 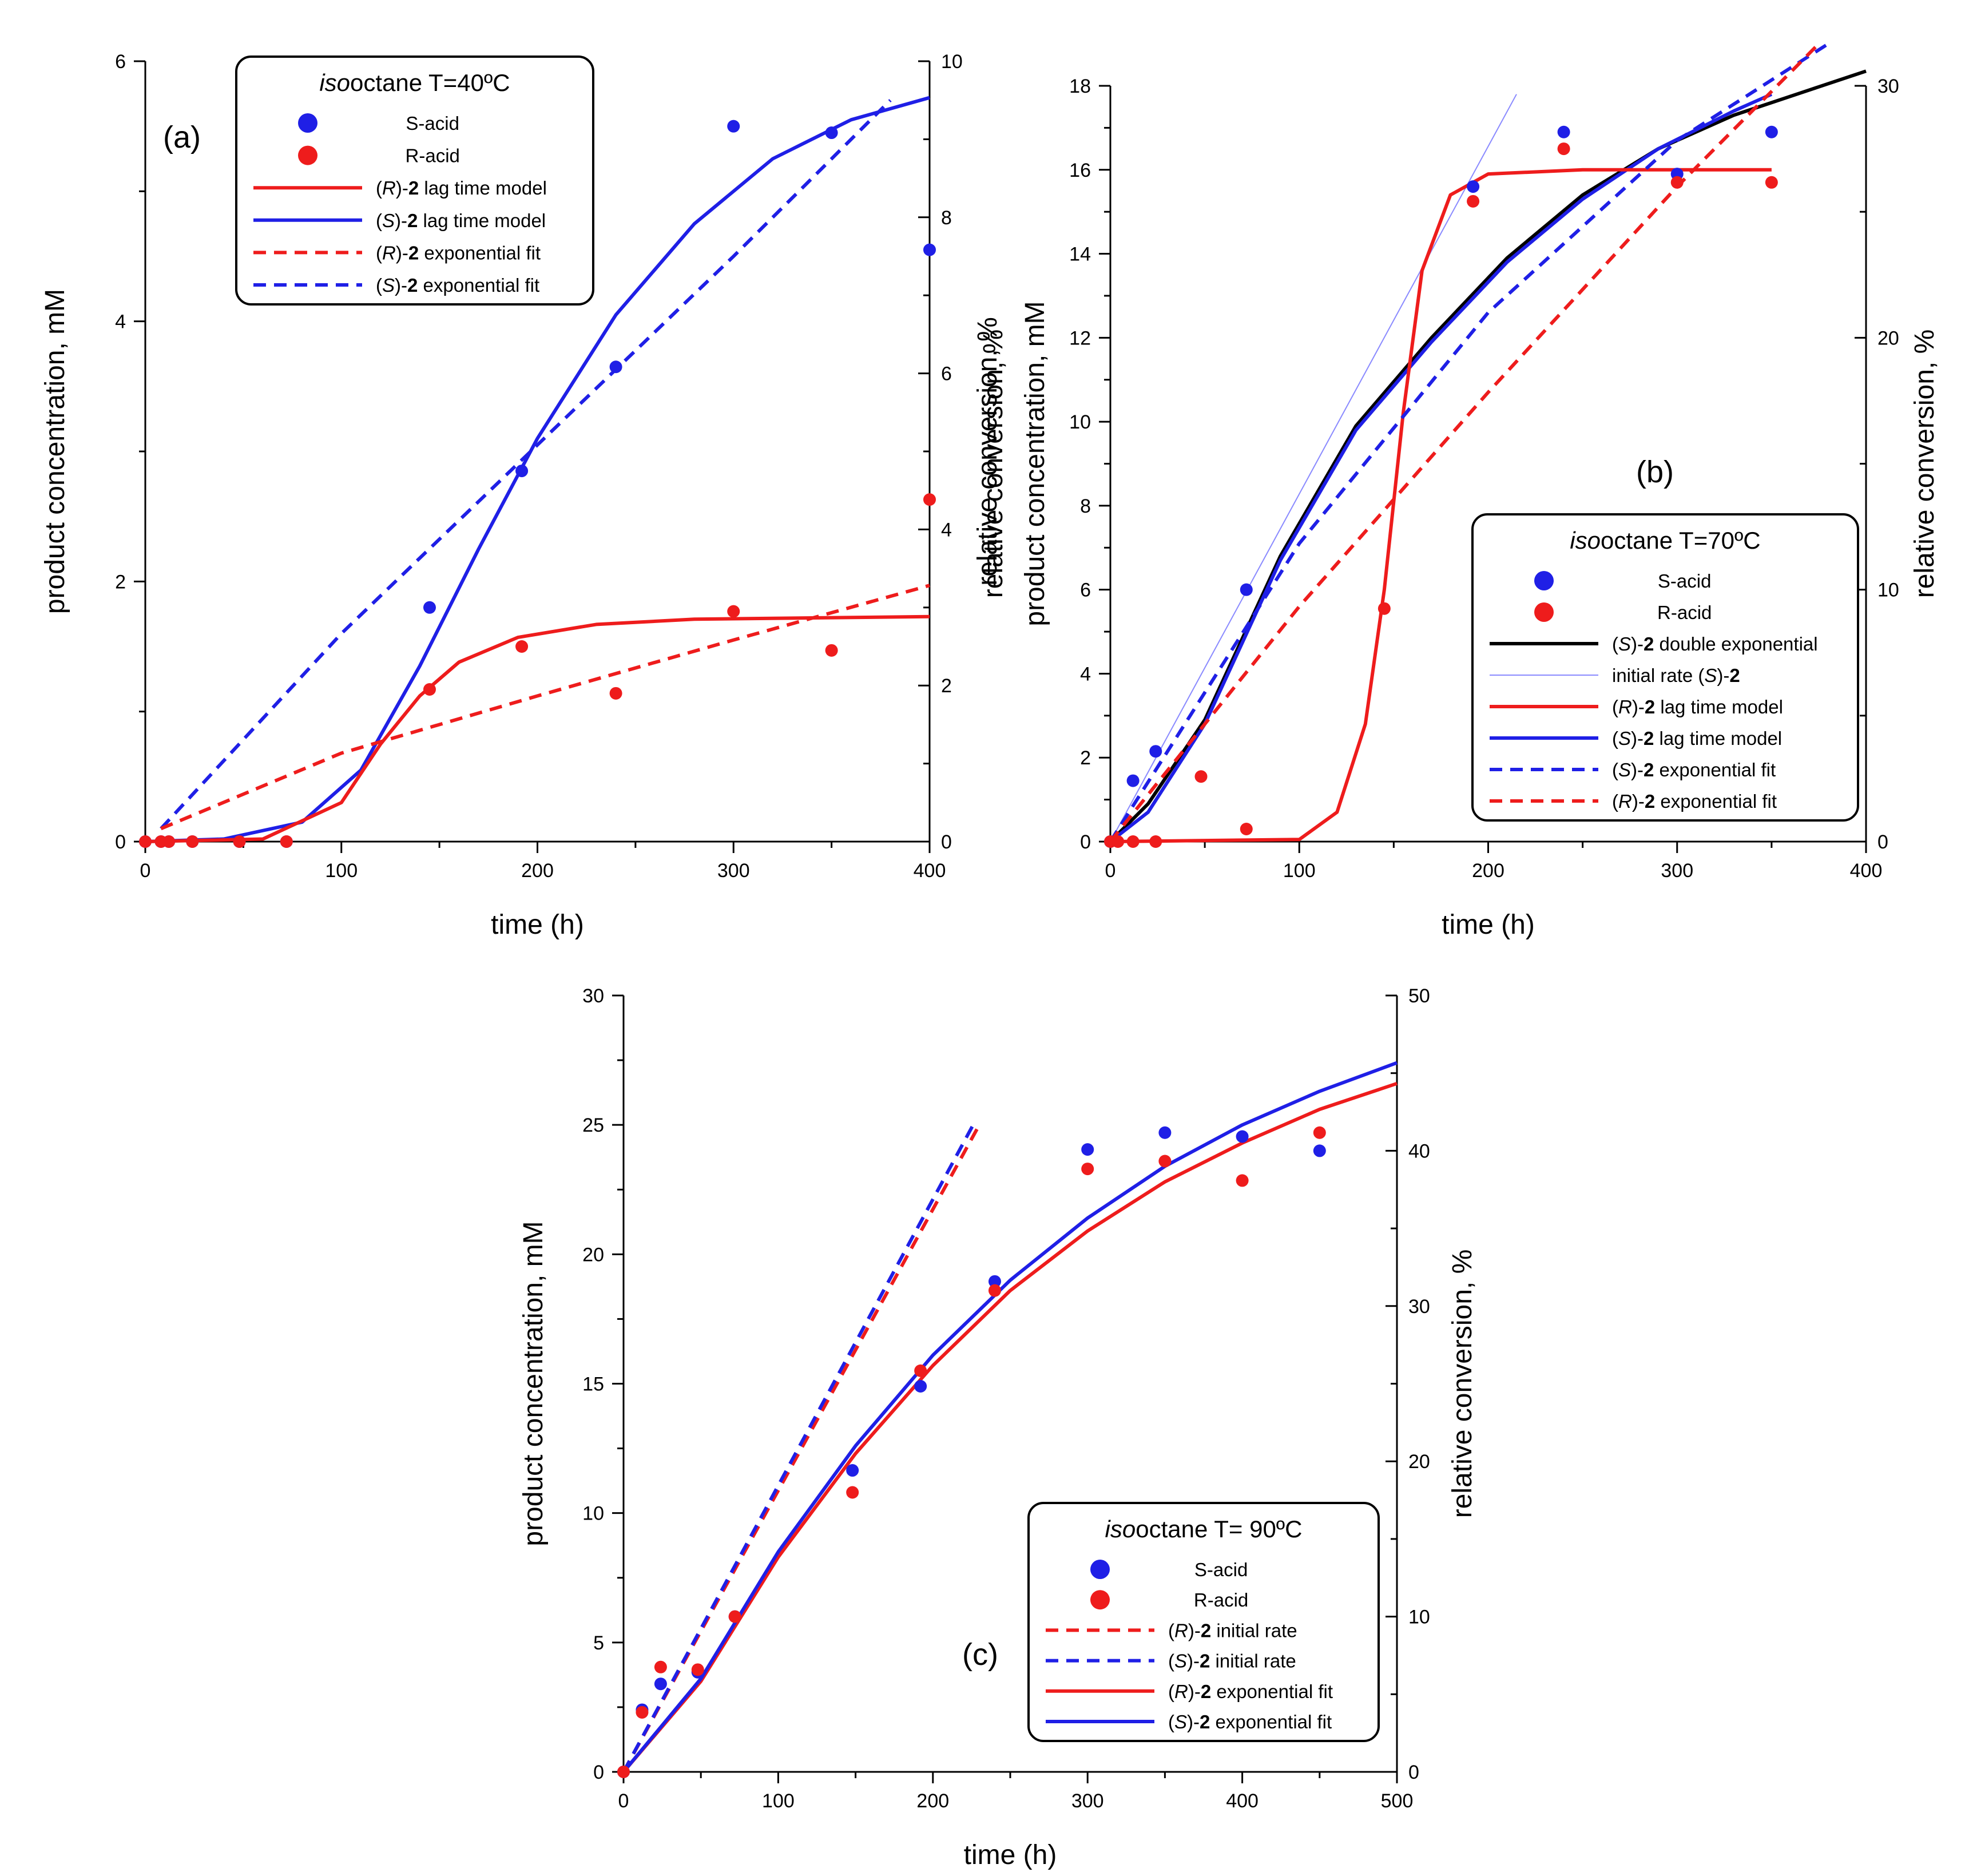 I want to click on series-line-r-2-lag-time-model, so click(x=537, y=729).